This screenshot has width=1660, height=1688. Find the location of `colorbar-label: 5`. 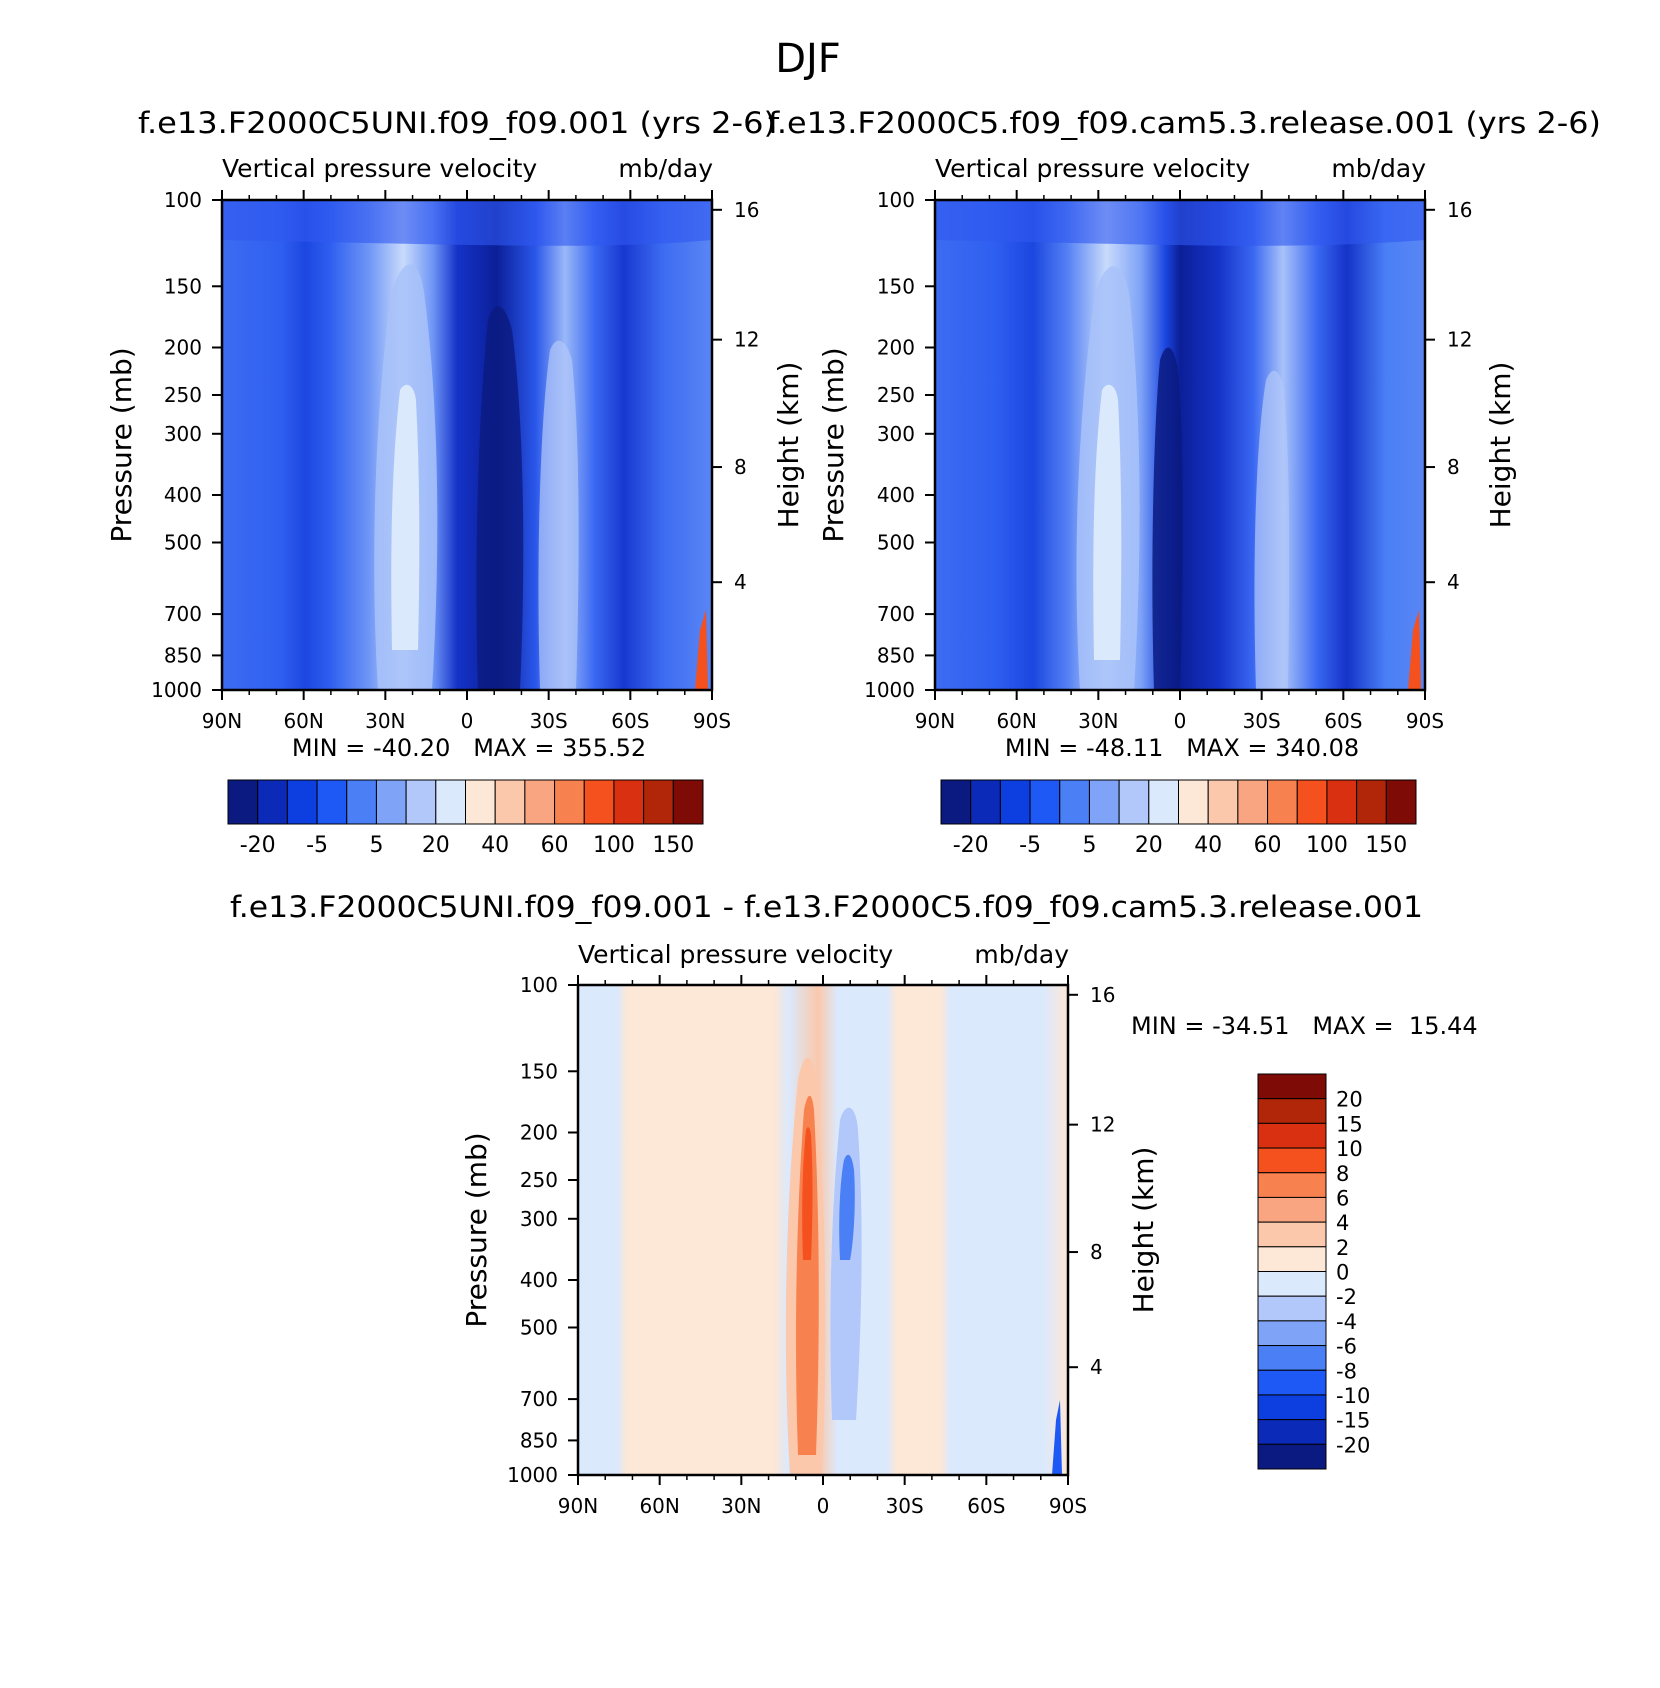

colorbar-label: 5 is located at coordinates (1089, 845).